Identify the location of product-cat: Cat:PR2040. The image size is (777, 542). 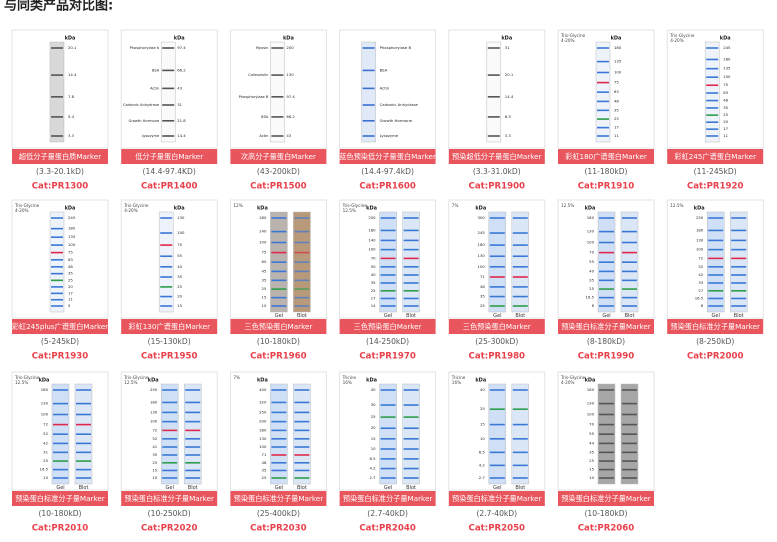
(387, 529).